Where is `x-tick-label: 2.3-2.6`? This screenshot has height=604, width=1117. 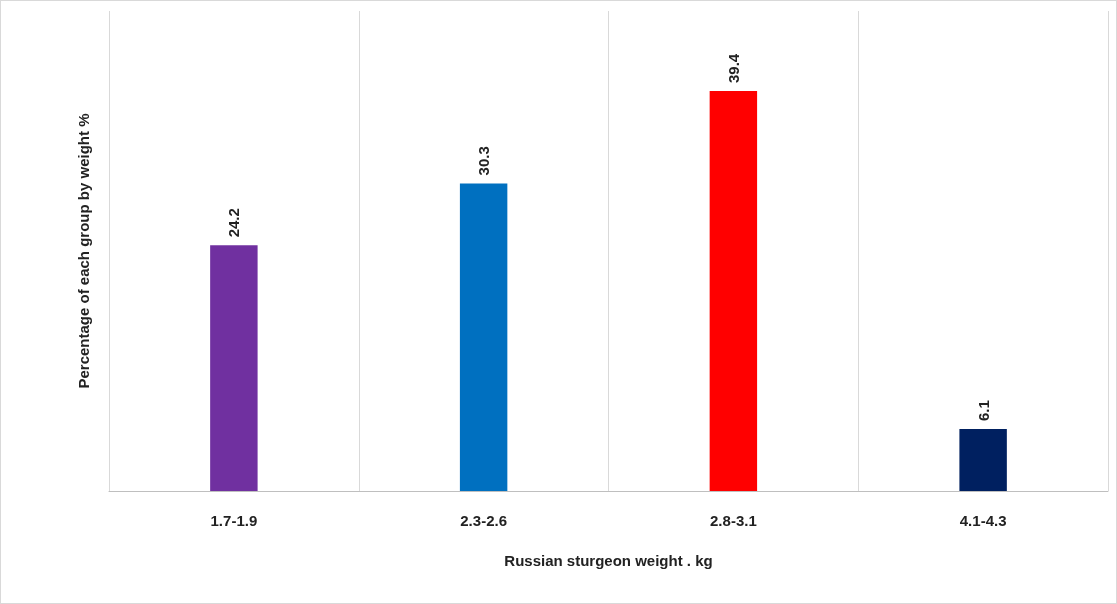
x-tick-label: 2.3-2.6 is located at coordinates (483, 520).